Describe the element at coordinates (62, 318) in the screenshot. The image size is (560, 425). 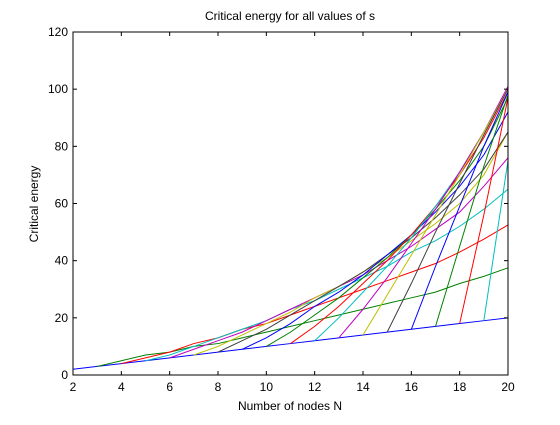
I see `y-tick-label: 20` at that location.